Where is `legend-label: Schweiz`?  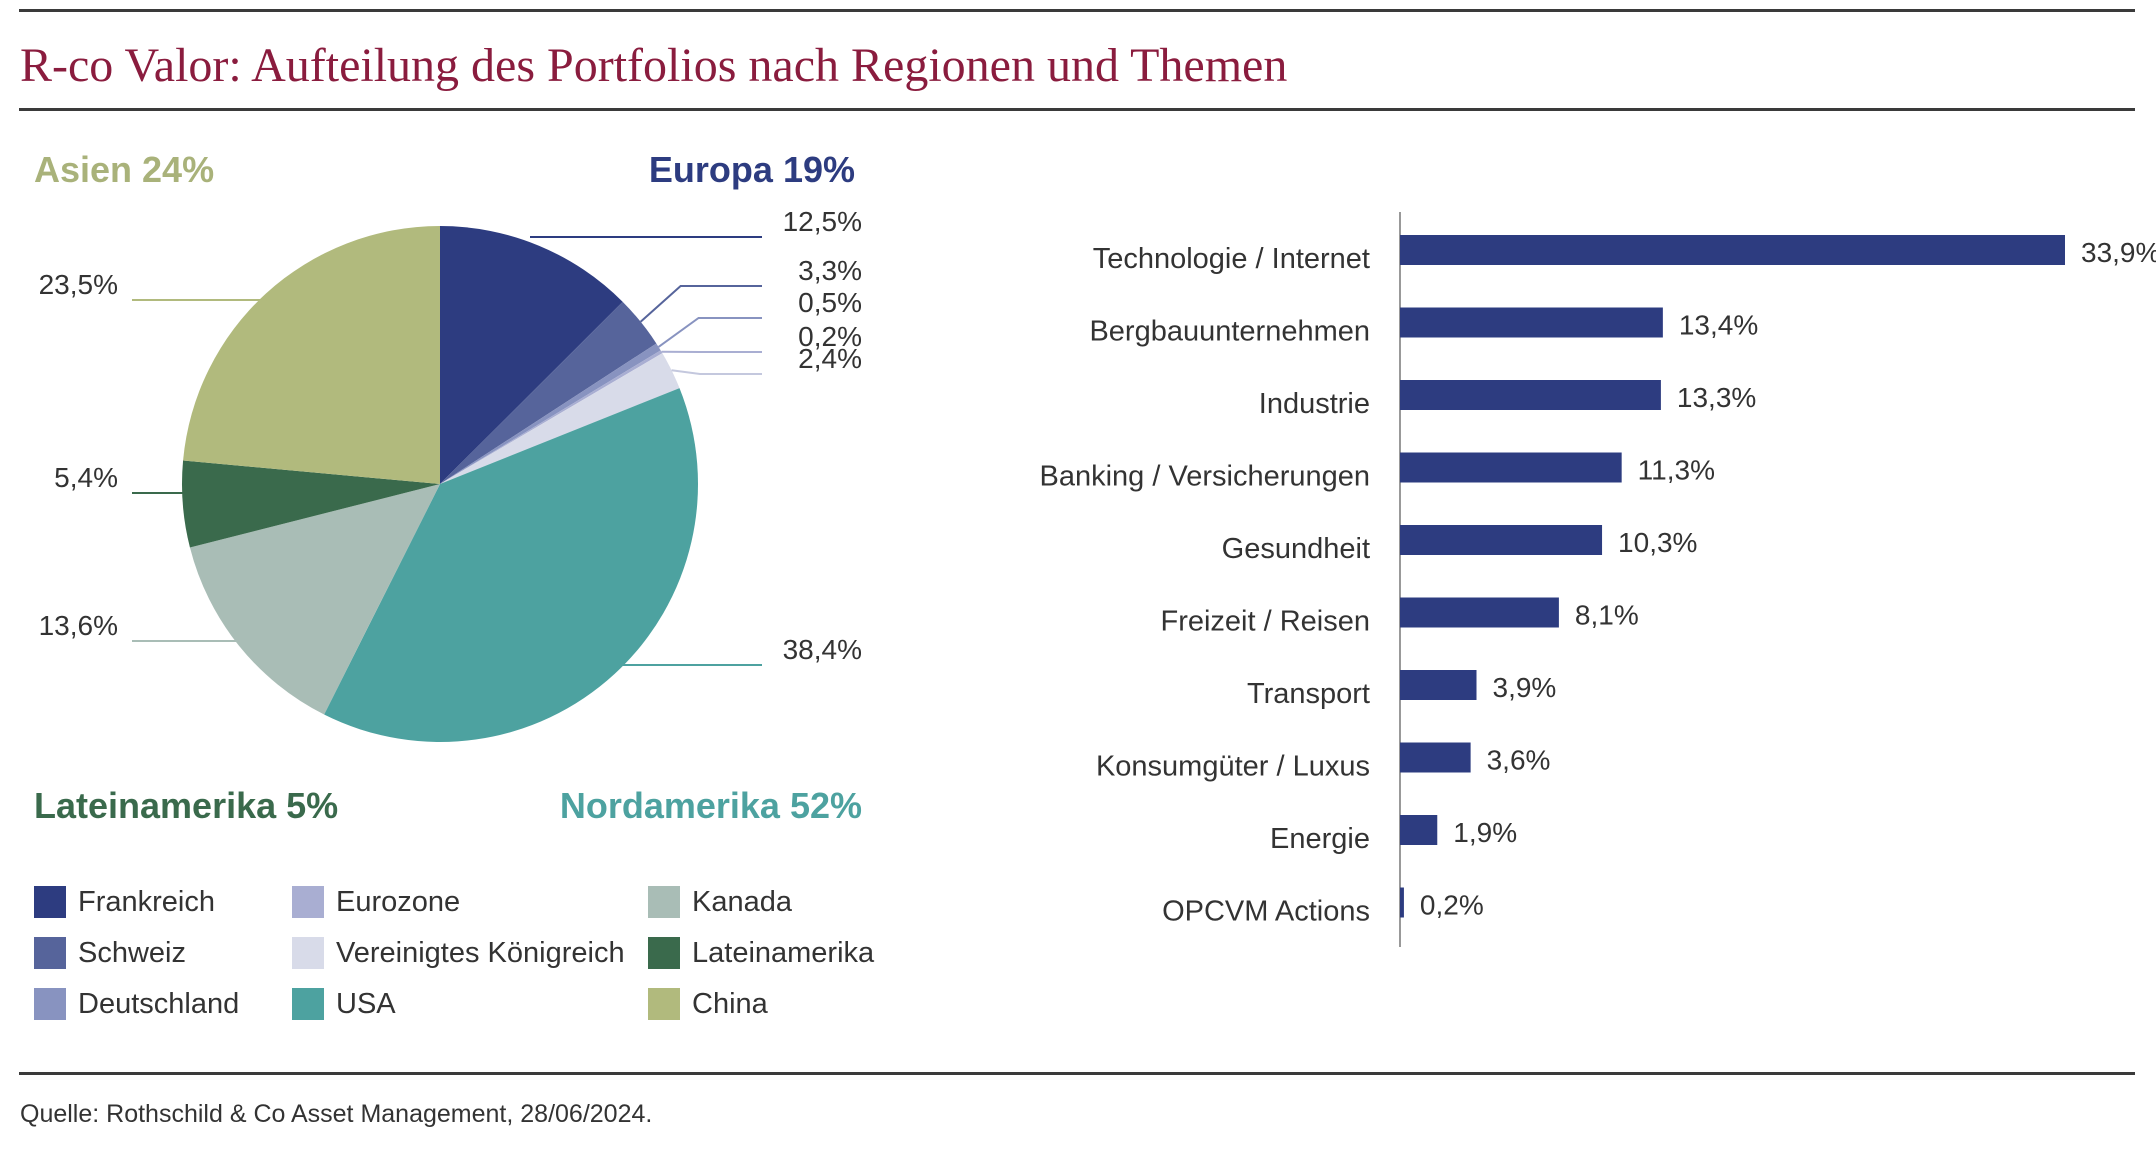 legend-label: Schweiz is located at coordinates (132, 952).